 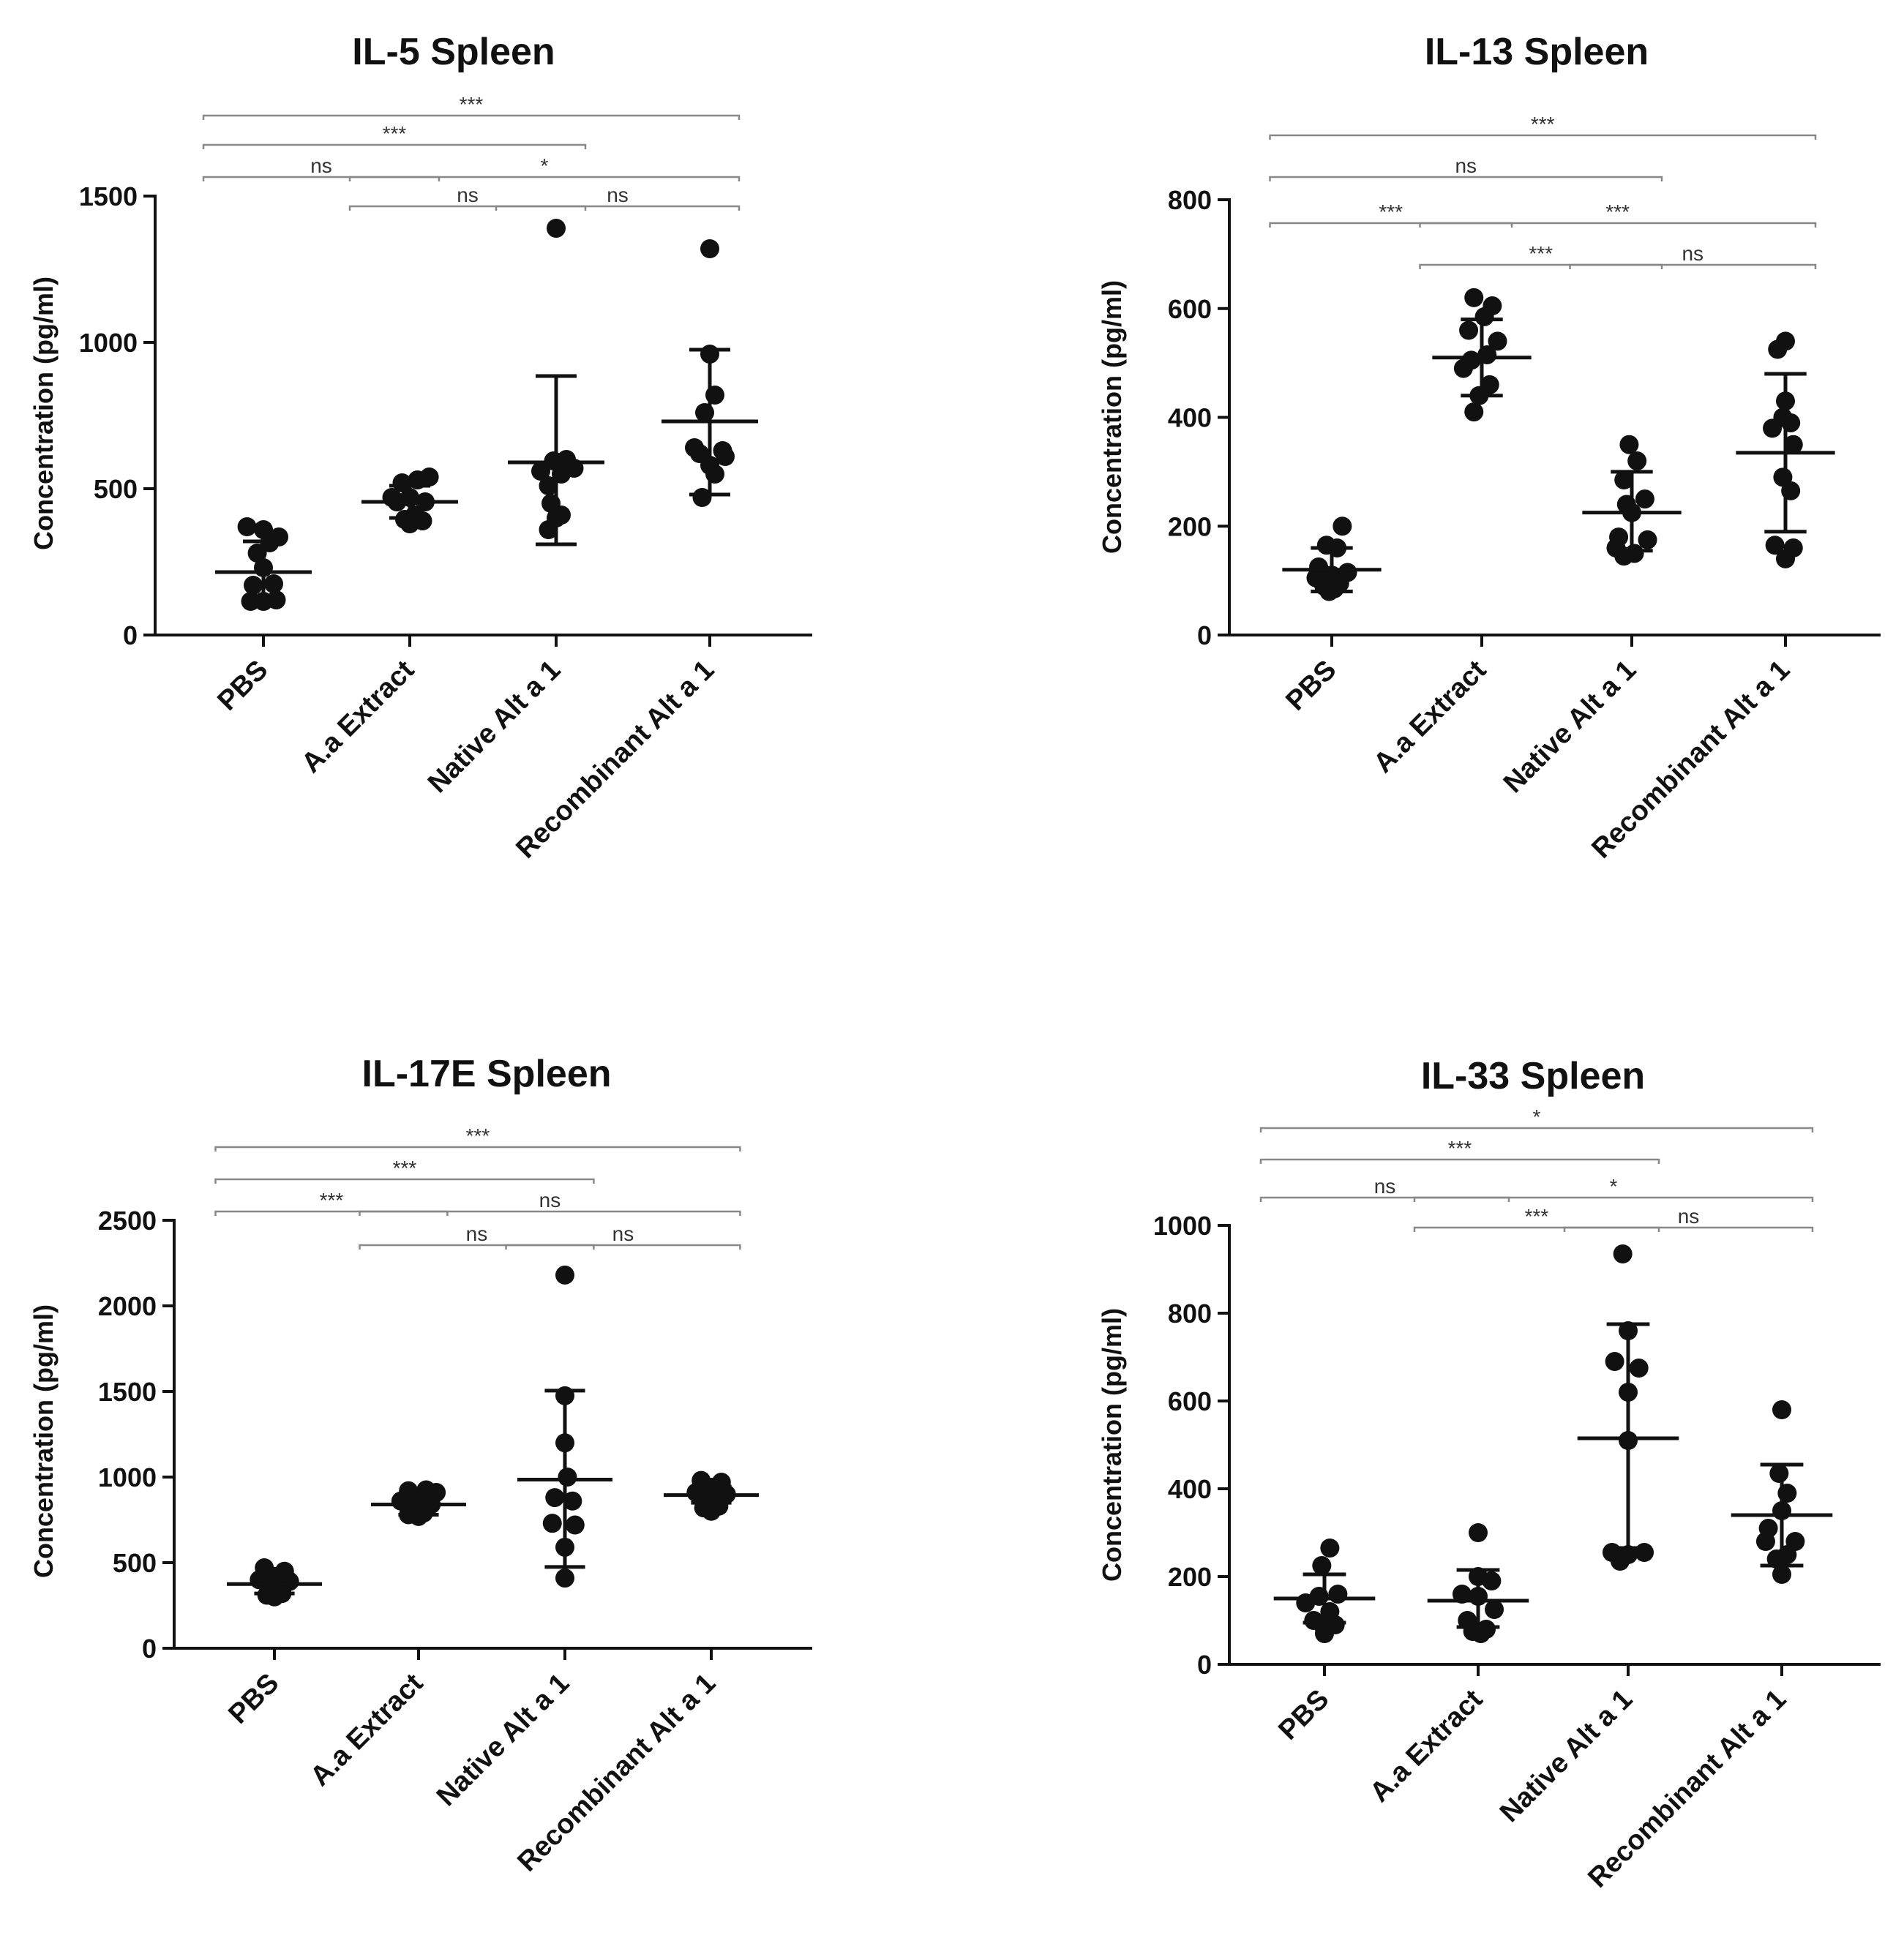 I want to click on y-tick-label: 1000, so click(x=108, y=343).